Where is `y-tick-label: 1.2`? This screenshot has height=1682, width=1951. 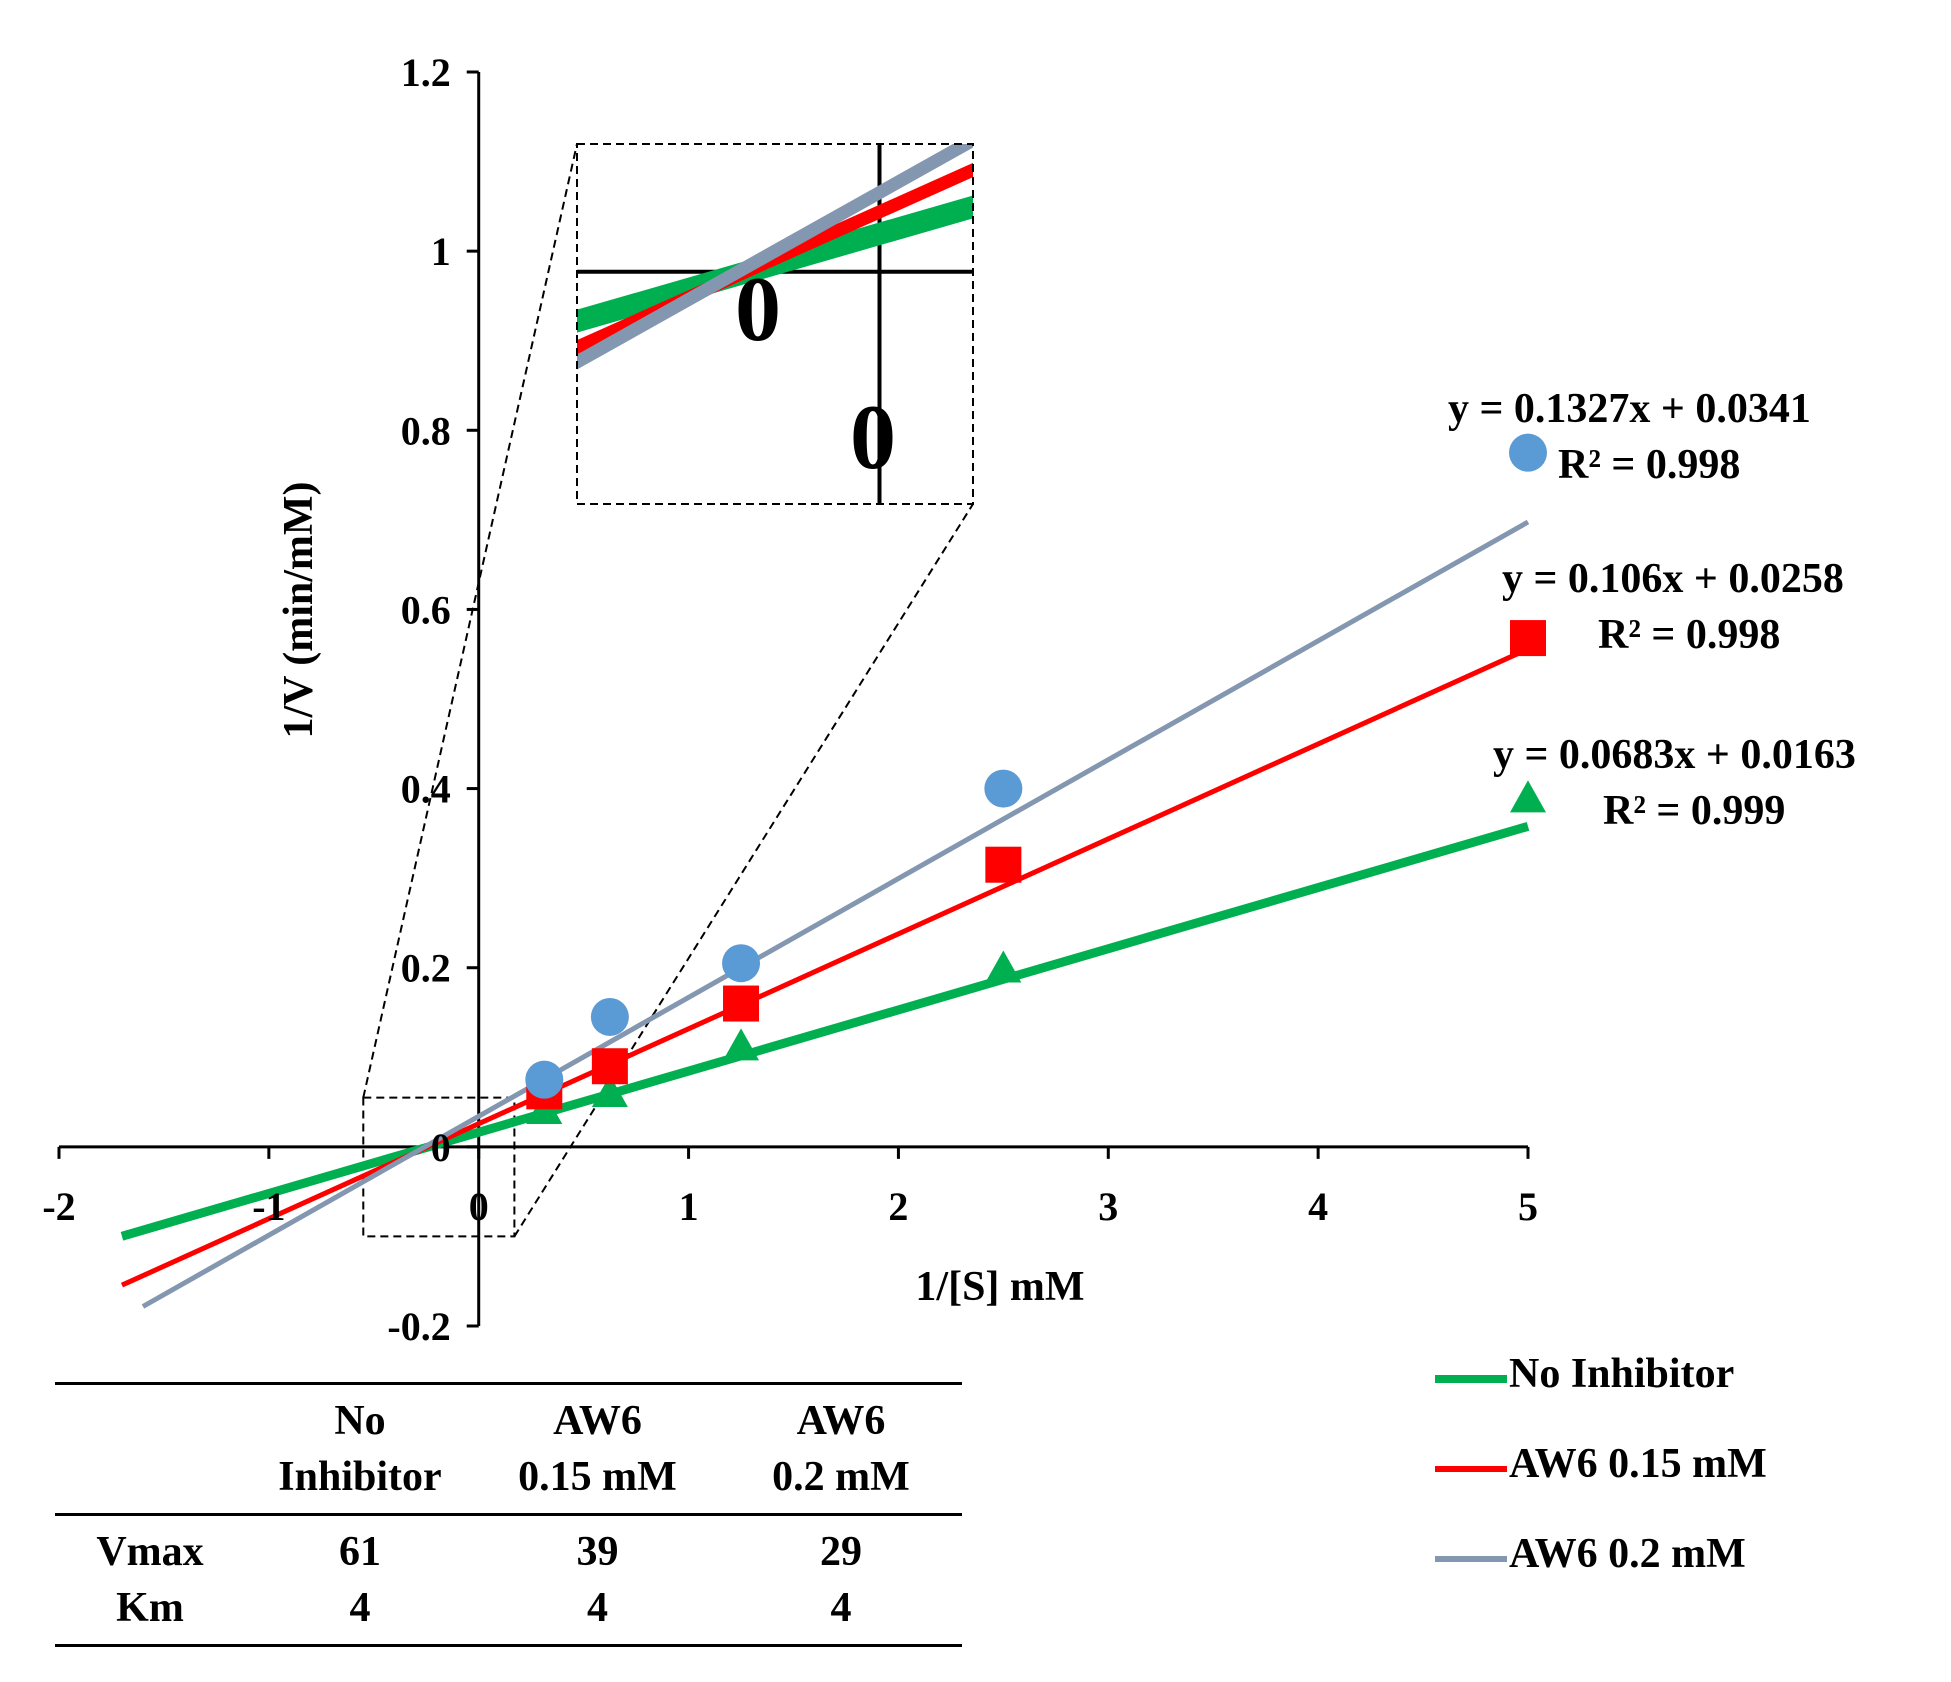
y-tick-label: 1.2 is located at coordinates (426, 72).